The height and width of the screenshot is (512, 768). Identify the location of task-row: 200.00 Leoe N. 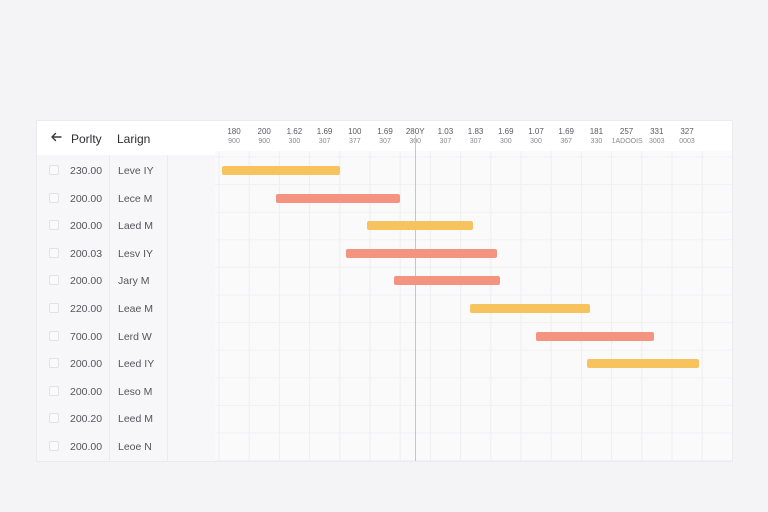
(126, 446).